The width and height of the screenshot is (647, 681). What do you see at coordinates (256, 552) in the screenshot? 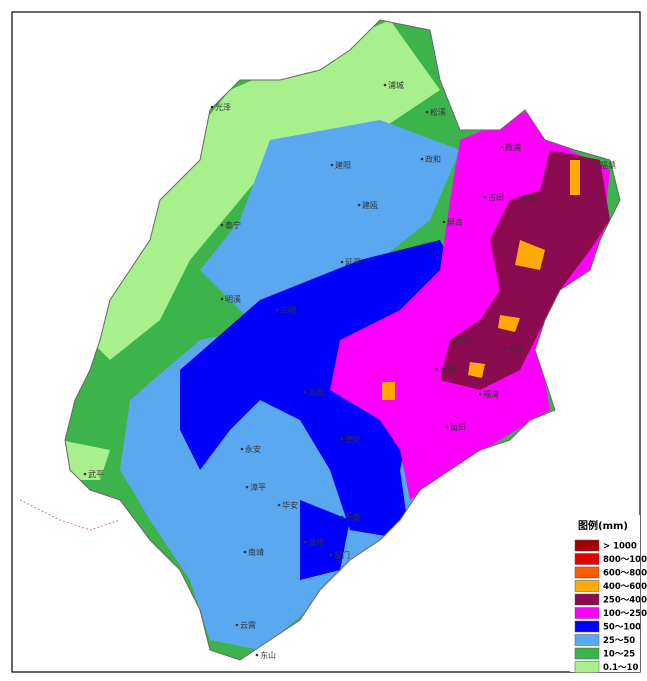
I see `place-label: 南靖` at bounding box center [256, 552].